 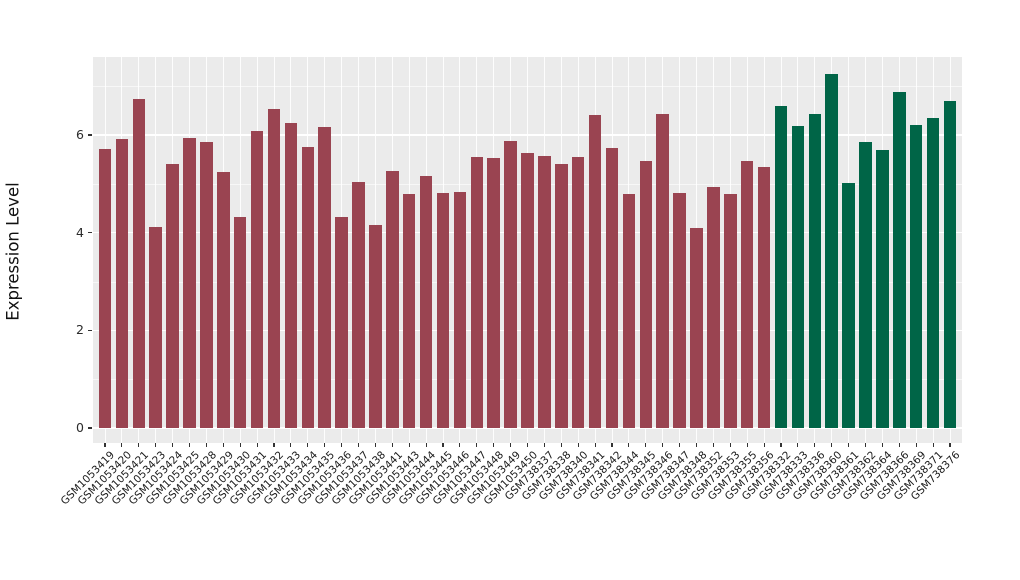 I want to click on bar-GSM1053428, so click(x=206, y=284).